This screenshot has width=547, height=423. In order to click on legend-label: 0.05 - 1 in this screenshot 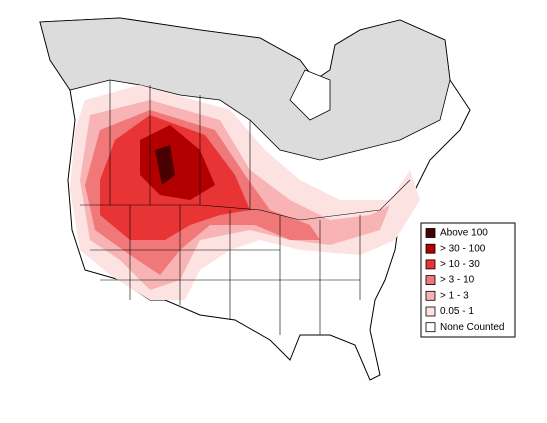, I will do `click(457, 311)`.